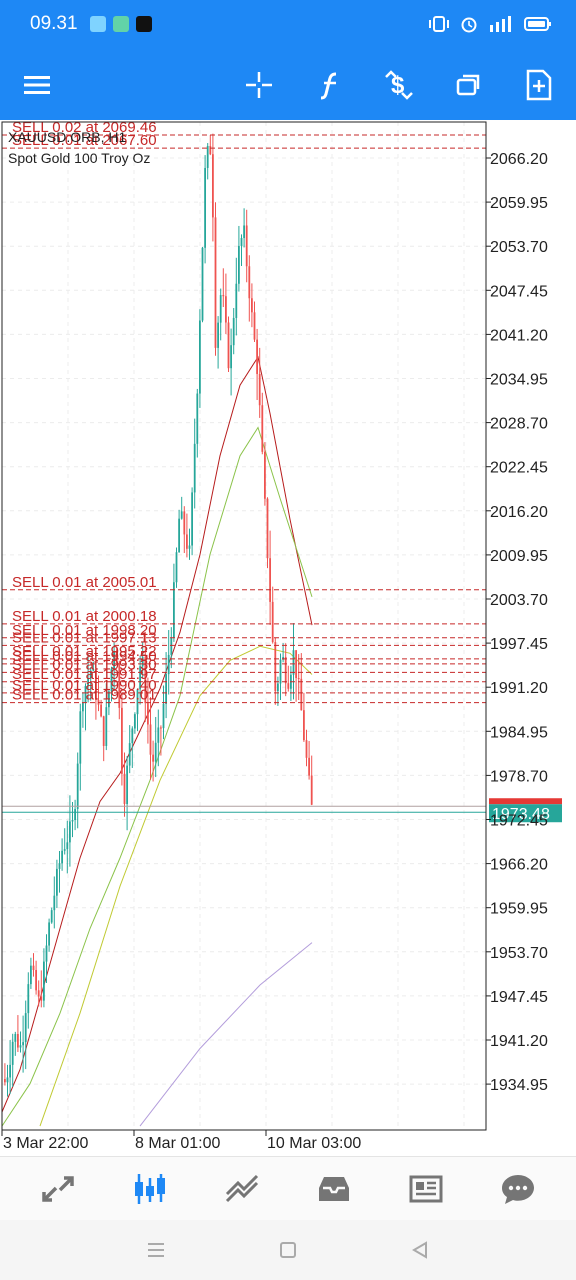 This screenshot has width=576, height=1280. What do you see at coordinates (518, 1189) in the screenshot?
I see `nav-messages` at bounding box center [518, 1189].